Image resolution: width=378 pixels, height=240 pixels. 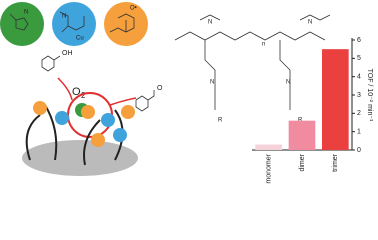 What do you see at coordinates (67, 53) in the screenshot?
I see `label: OH` at bounding box center [67, 53].